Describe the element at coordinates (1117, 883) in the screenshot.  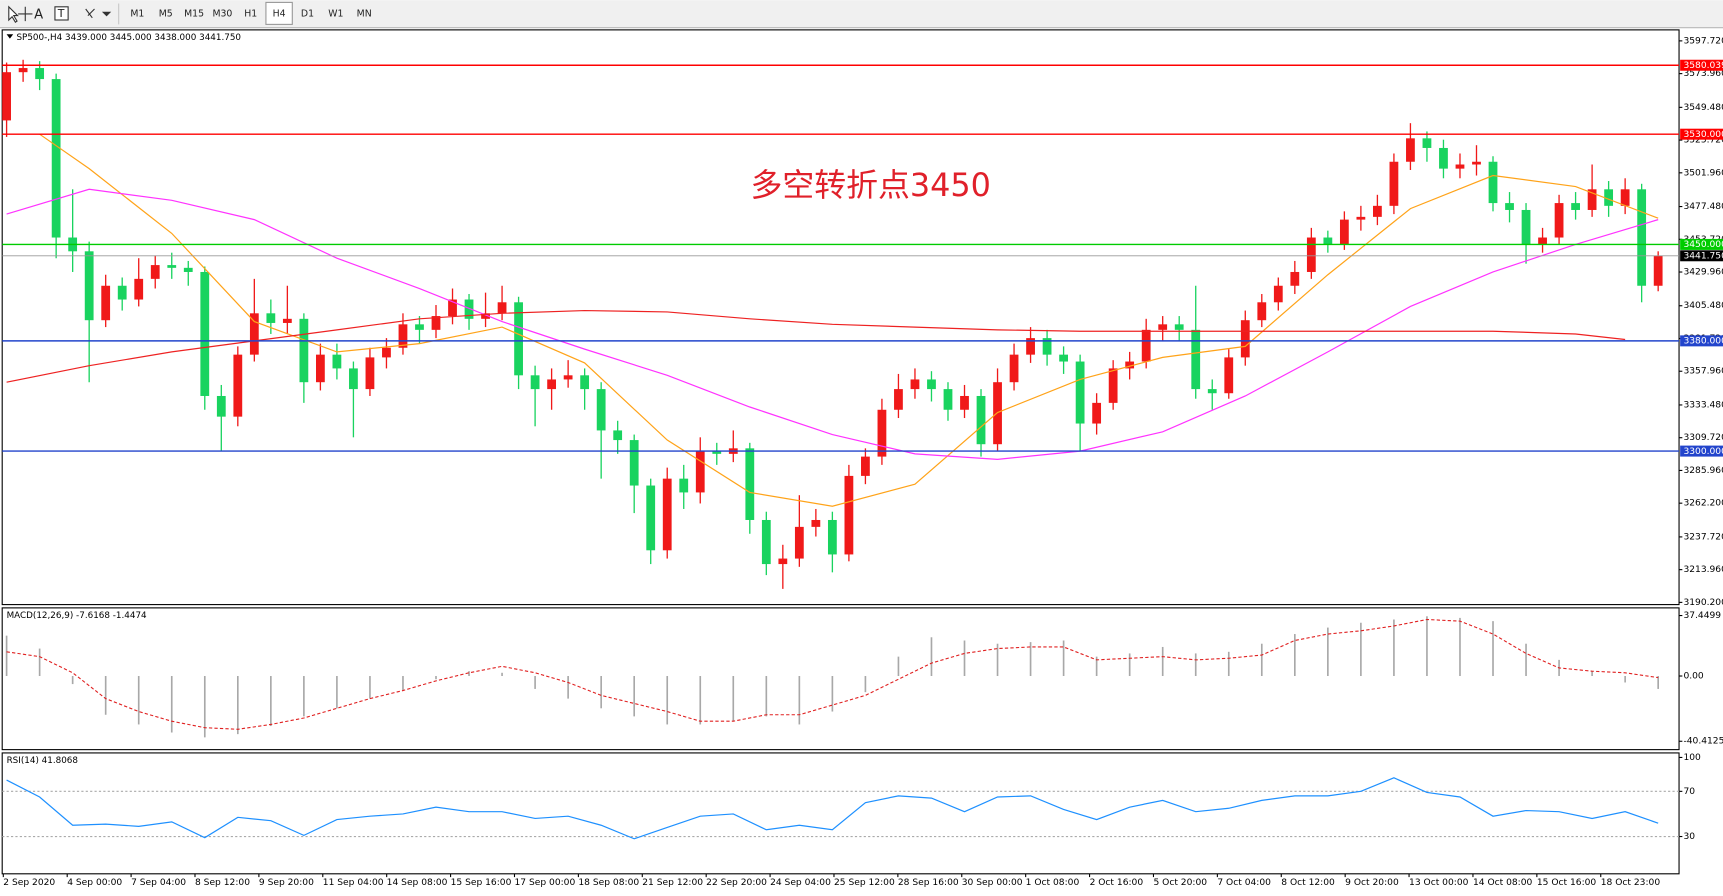
I see `x-tick-label: 2 Oct 16:00` at that location.